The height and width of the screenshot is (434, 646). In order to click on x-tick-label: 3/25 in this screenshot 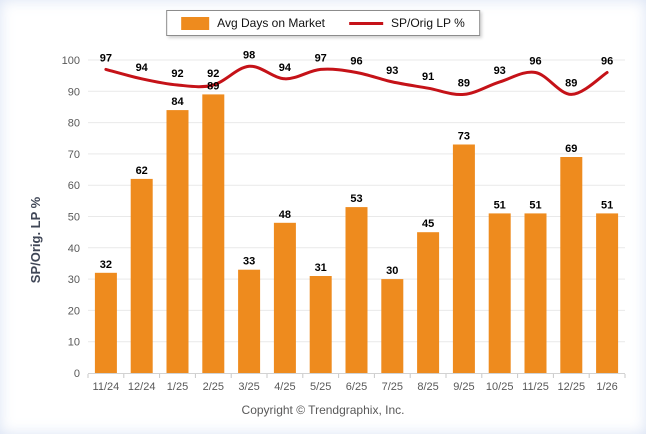, I will do `click(248, 387)`.